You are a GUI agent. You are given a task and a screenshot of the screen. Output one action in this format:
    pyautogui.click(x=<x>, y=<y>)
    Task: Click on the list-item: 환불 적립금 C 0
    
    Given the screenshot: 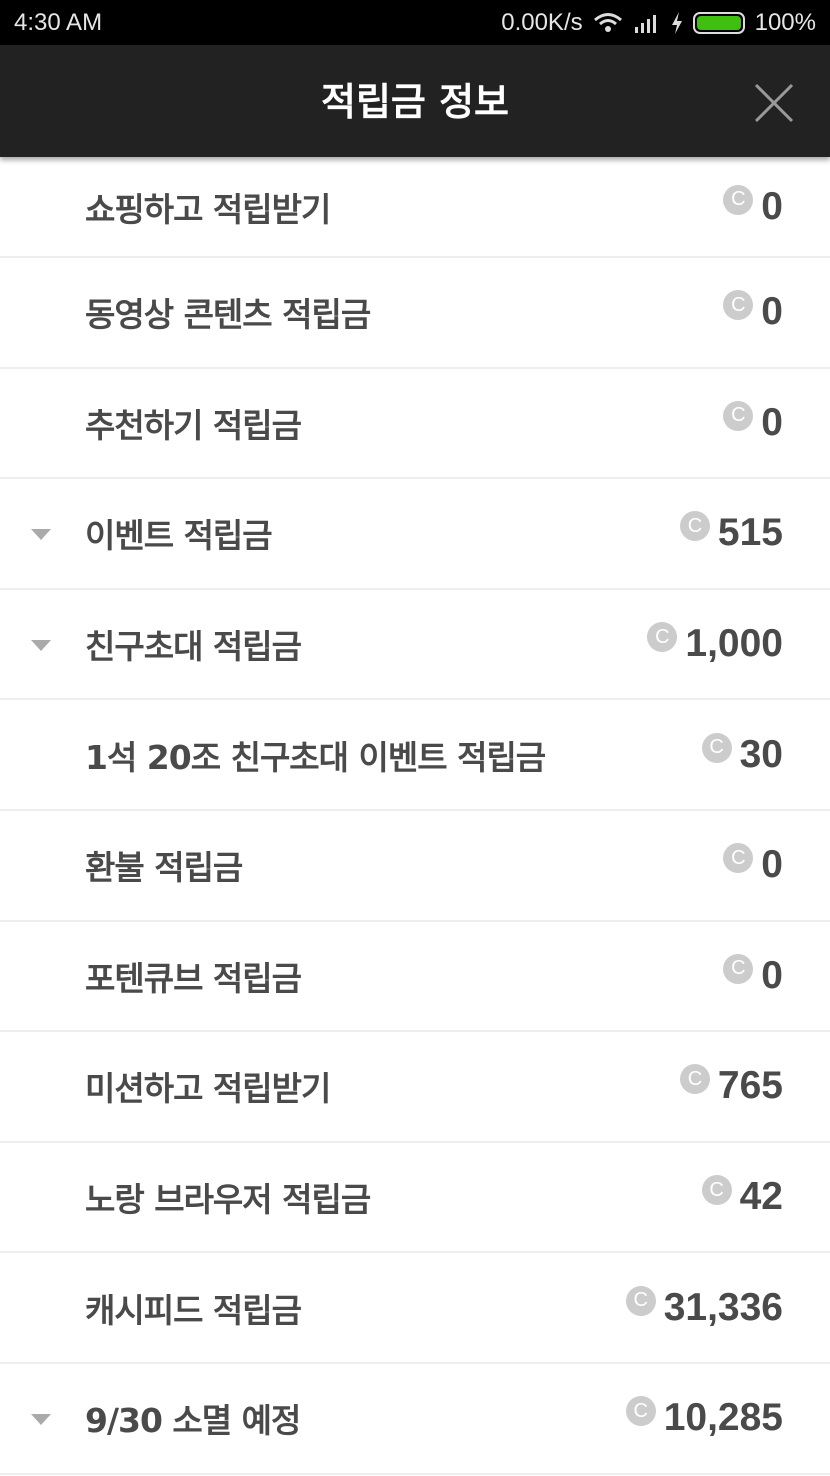 What is the action you would take?
    pyautogui.click(x=415, y=866)
    